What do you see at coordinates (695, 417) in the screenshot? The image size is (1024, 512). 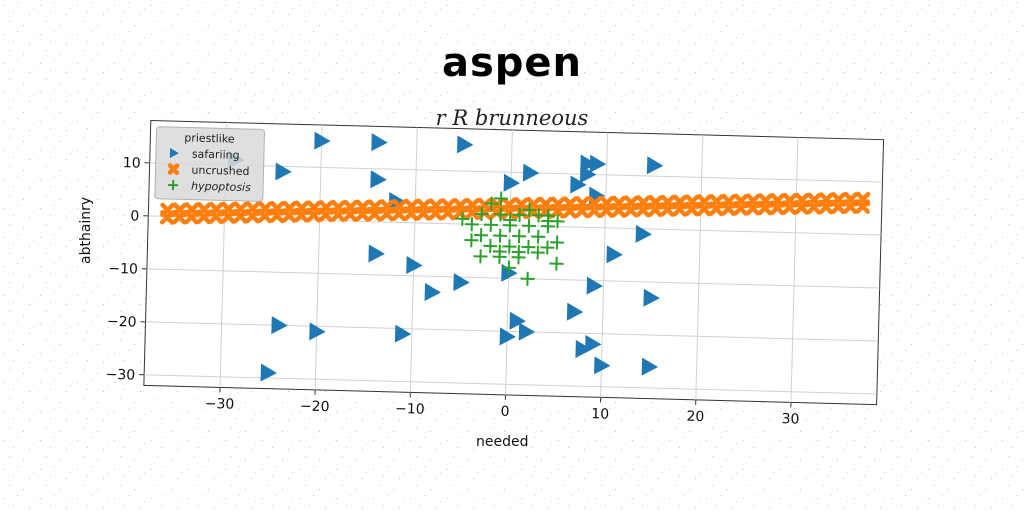 I see `x-tick-label: 20` at bounding box center [695, 417].